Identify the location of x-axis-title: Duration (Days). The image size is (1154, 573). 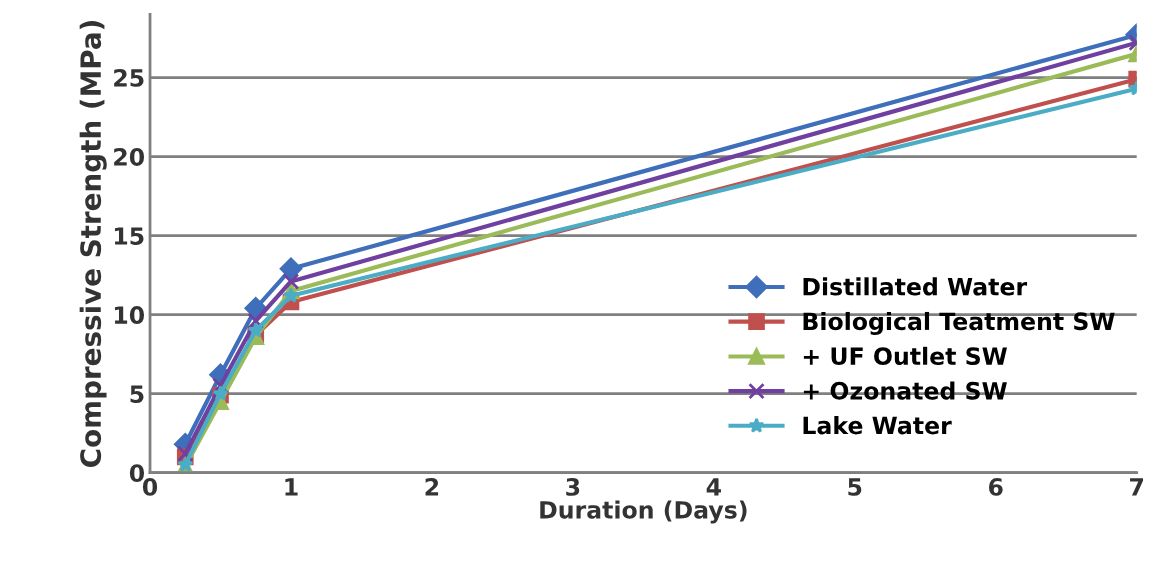
(643, 512).